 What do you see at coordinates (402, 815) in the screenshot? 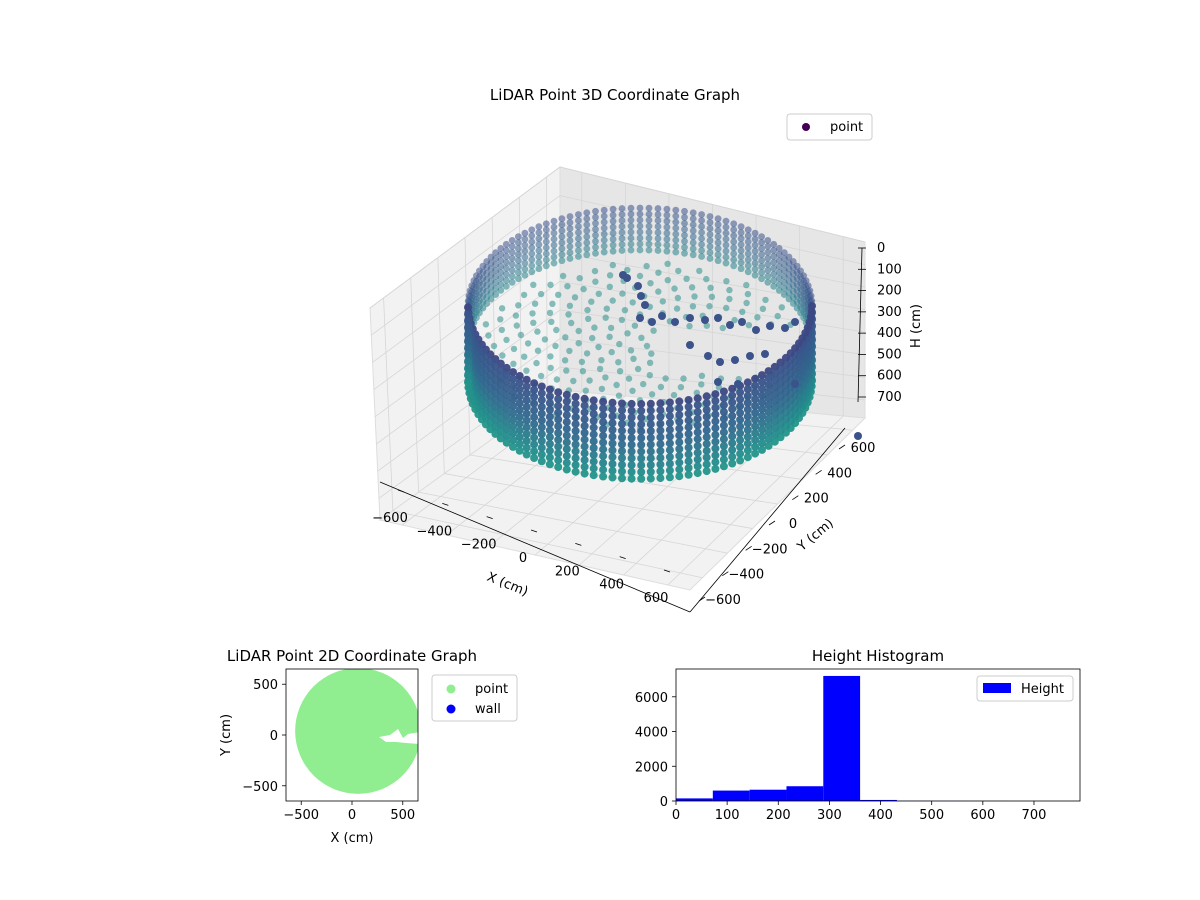
I see `x-tick-label: 500` at bounding box center [402, 815].